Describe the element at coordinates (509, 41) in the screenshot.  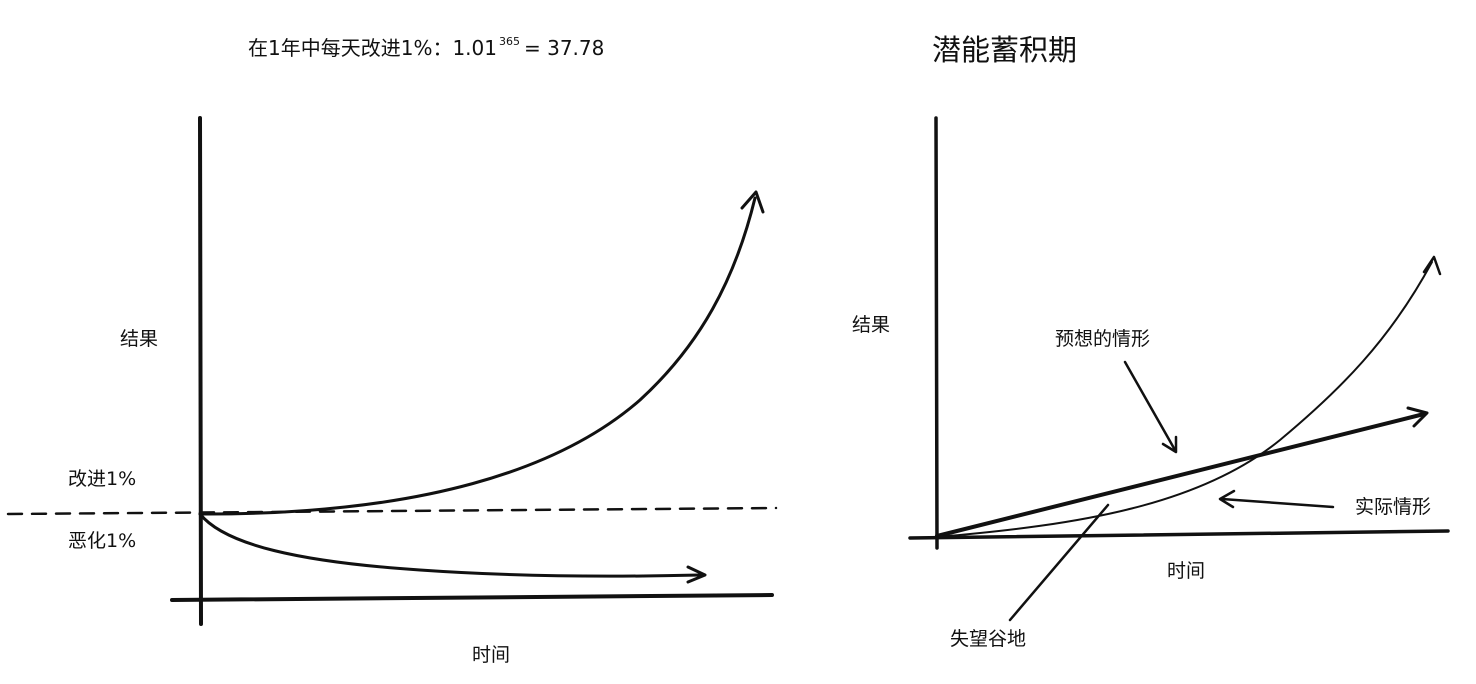
I see `left-title-exponent: 365` at that location.